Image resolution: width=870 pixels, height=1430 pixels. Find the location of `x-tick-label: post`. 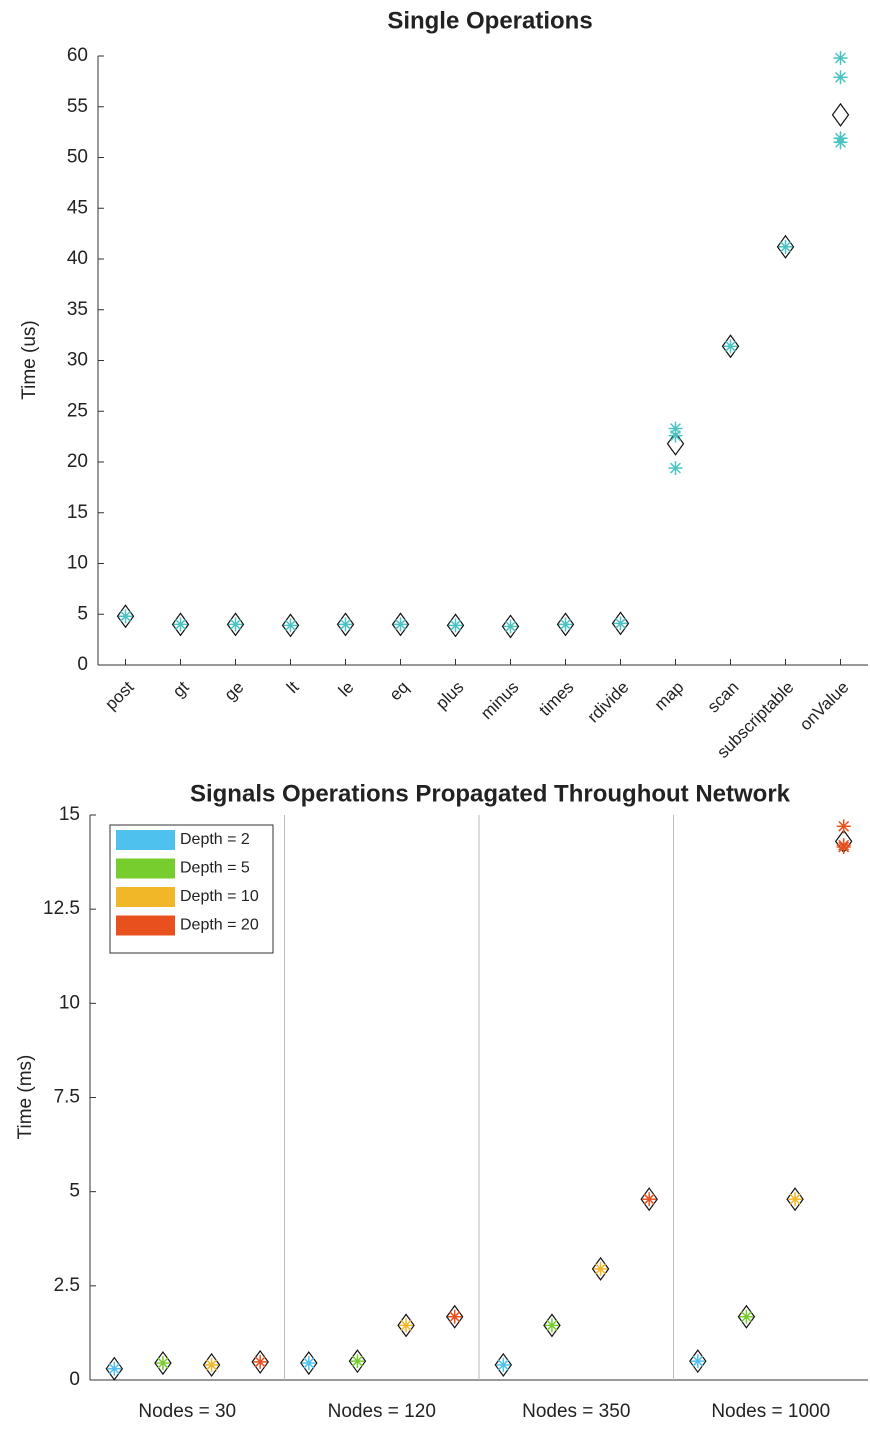

x-tick-label: post is located at coordinates (119, 695).